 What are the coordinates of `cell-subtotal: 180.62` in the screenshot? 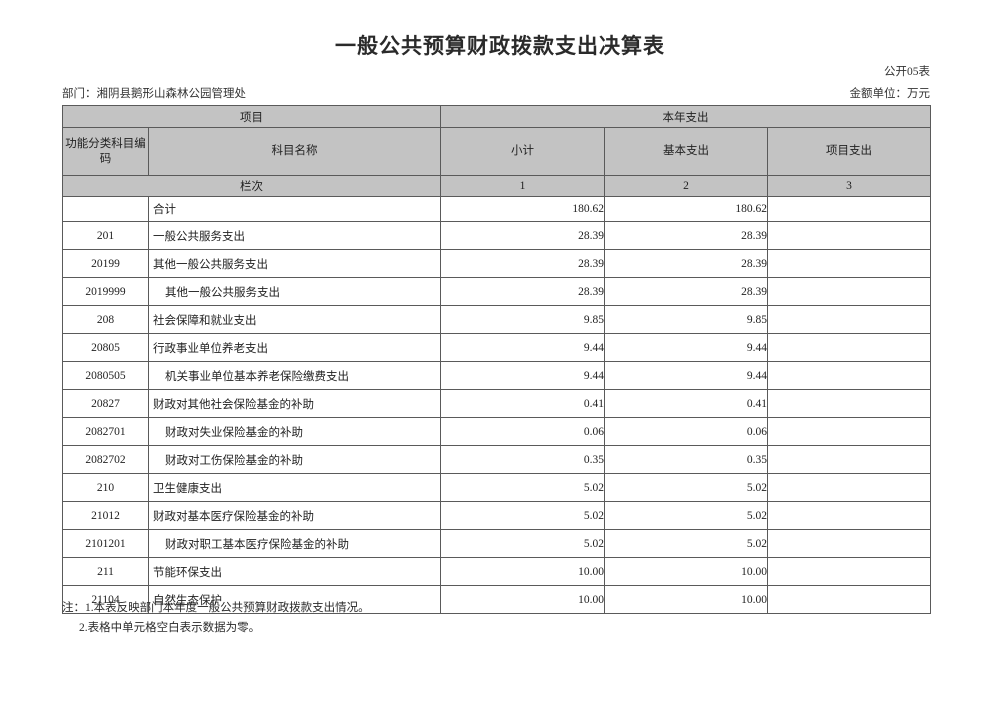 It's located at (522, 209).